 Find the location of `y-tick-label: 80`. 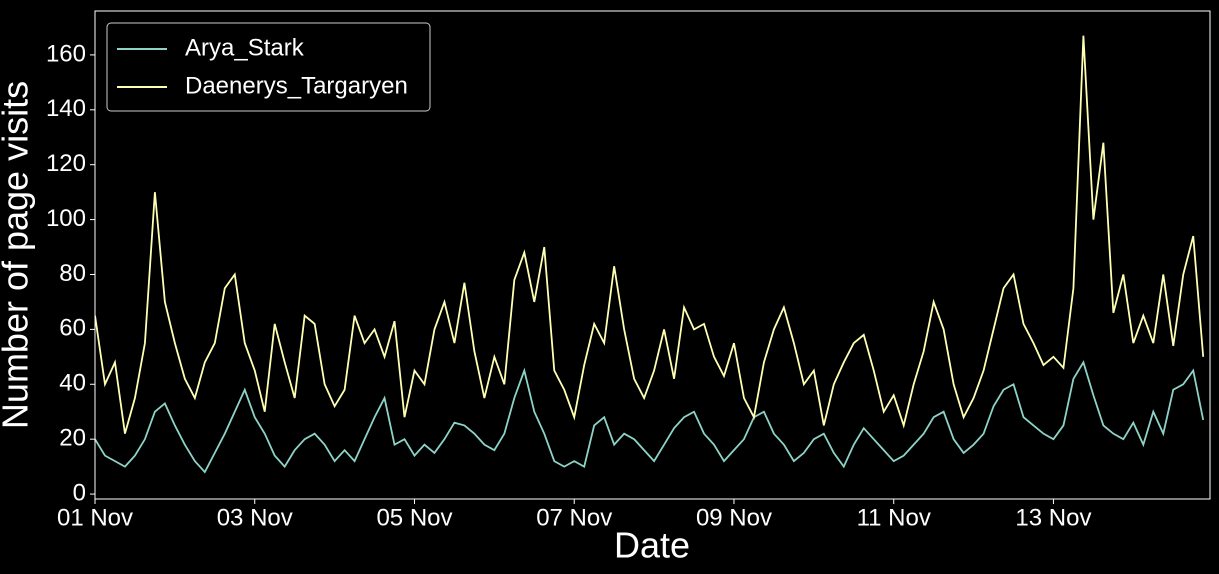

y-tick-label: 80 is located at coordinates (72, 273).